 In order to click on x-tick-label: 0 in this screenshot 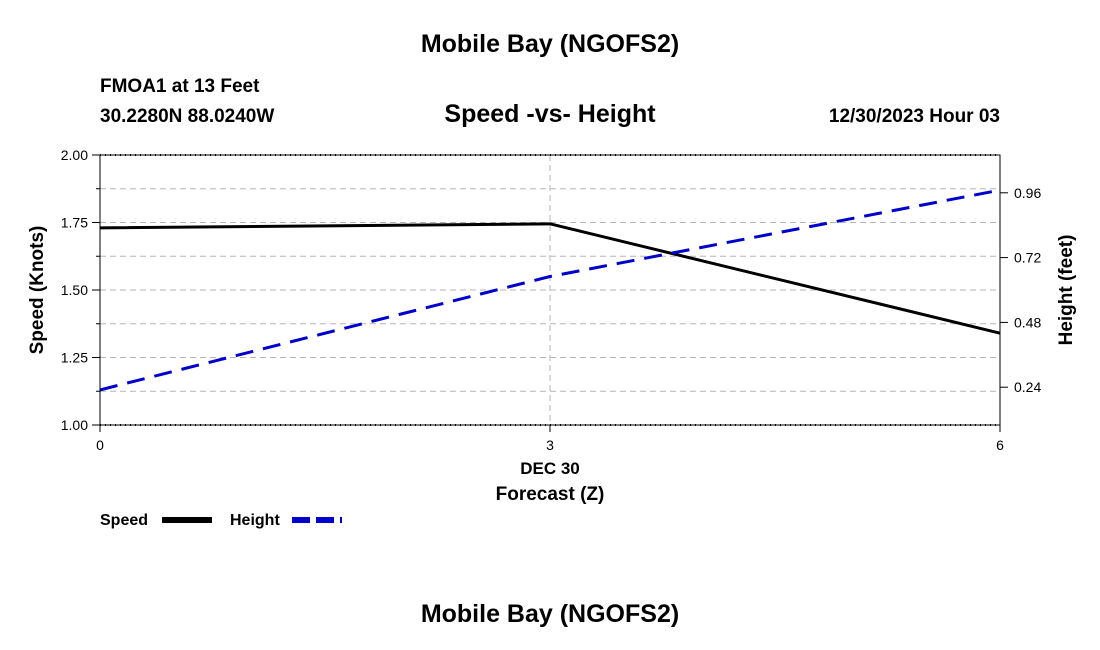, I will do `click(100, 445)`.